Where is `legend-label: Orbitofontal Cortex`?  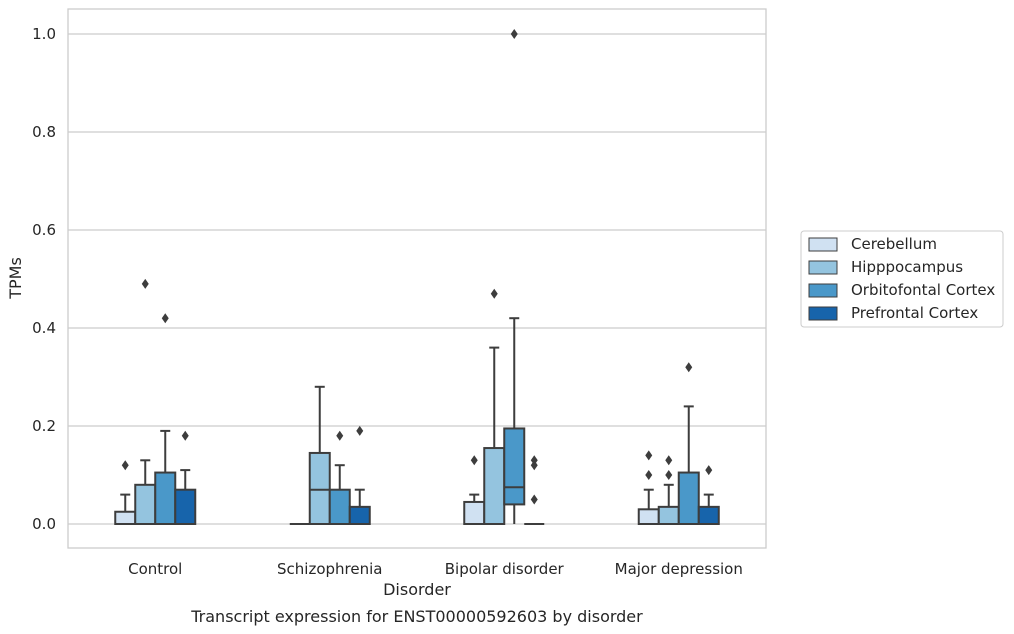
legend-label: Orbitofontal Cortex is located at coordinates (923, 290).